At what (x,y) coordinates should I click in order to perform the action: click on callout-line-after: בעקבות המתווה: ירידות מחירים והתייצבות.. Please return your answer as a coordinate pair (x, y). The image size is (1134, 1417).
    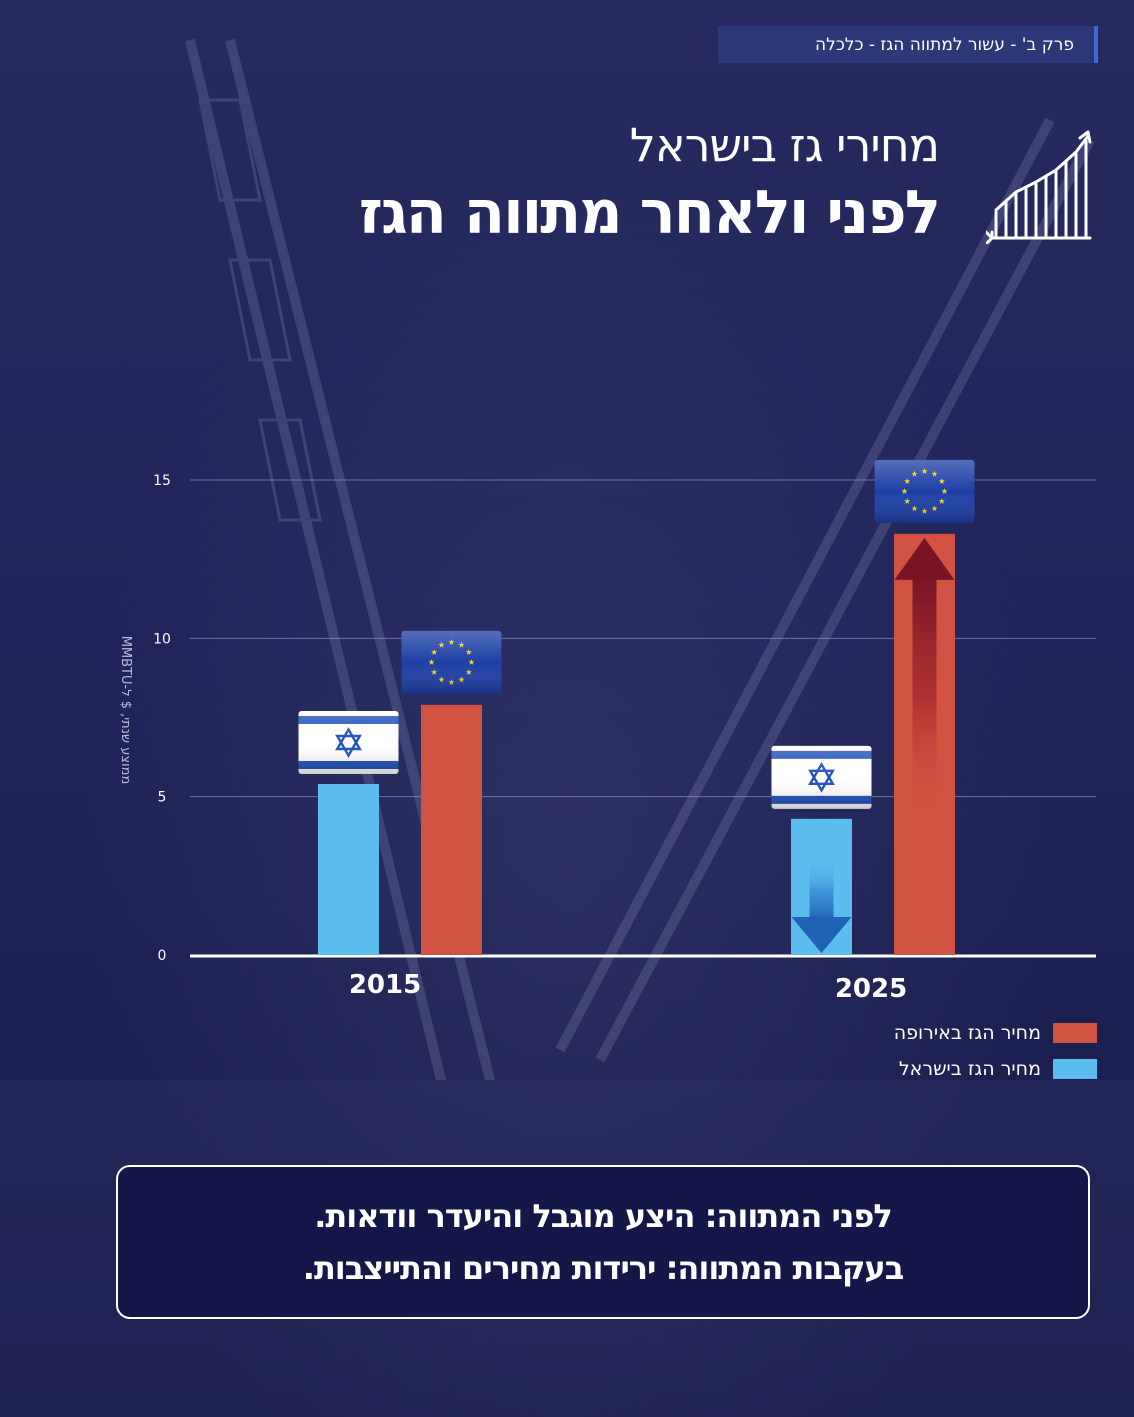
    Looking at the image, I should click on (603, 1268).